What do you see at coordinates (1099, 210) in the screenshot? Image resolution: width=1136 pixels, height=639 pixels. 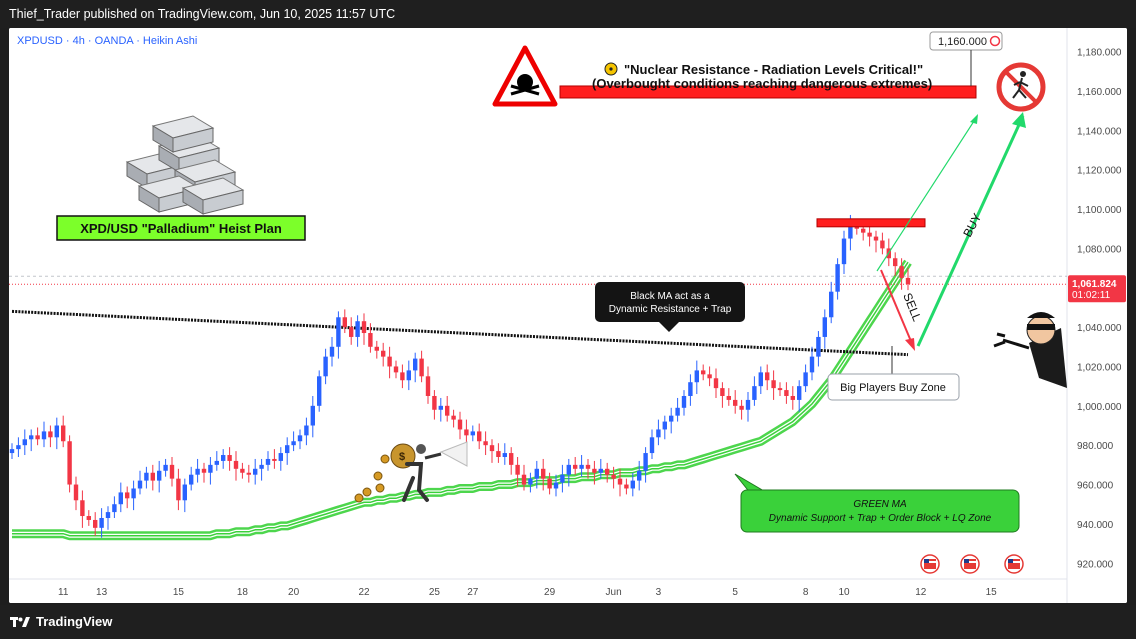 I see `y-tick-label: 1,100.000` at bounding box center [1099, 210].